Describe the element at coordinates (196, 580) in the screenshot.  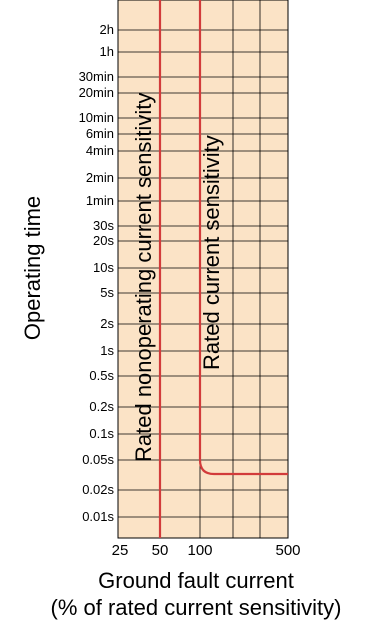
I see `x-axis-title: Ground fault current` at that location.